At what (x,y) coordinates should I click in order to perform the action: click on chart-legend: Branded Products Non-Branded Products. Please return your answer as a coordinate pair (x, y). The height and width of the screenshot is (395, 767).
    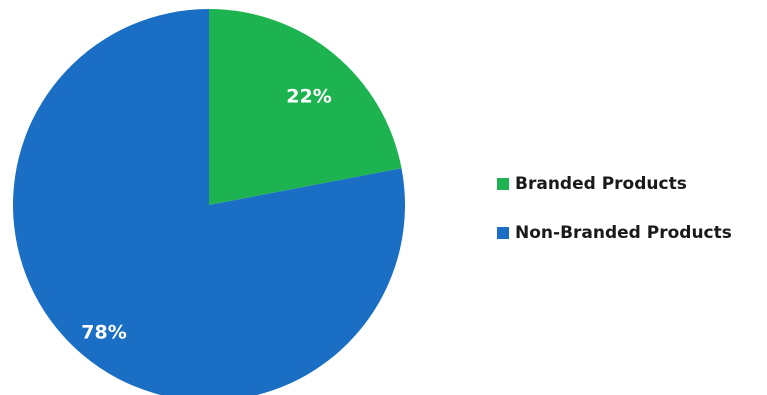
    Looking at the image, I should click on (614, 208).